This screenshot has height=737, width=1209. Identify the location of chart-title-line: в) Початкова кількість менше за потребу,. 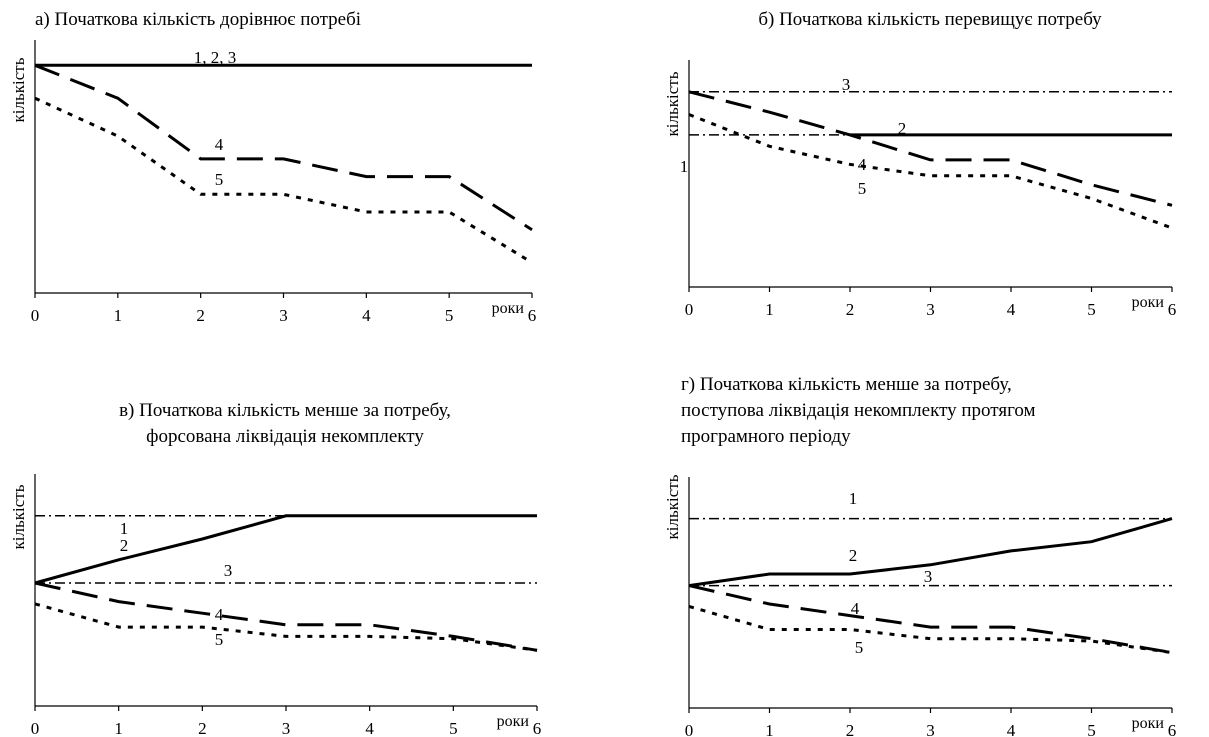
(285, 410).